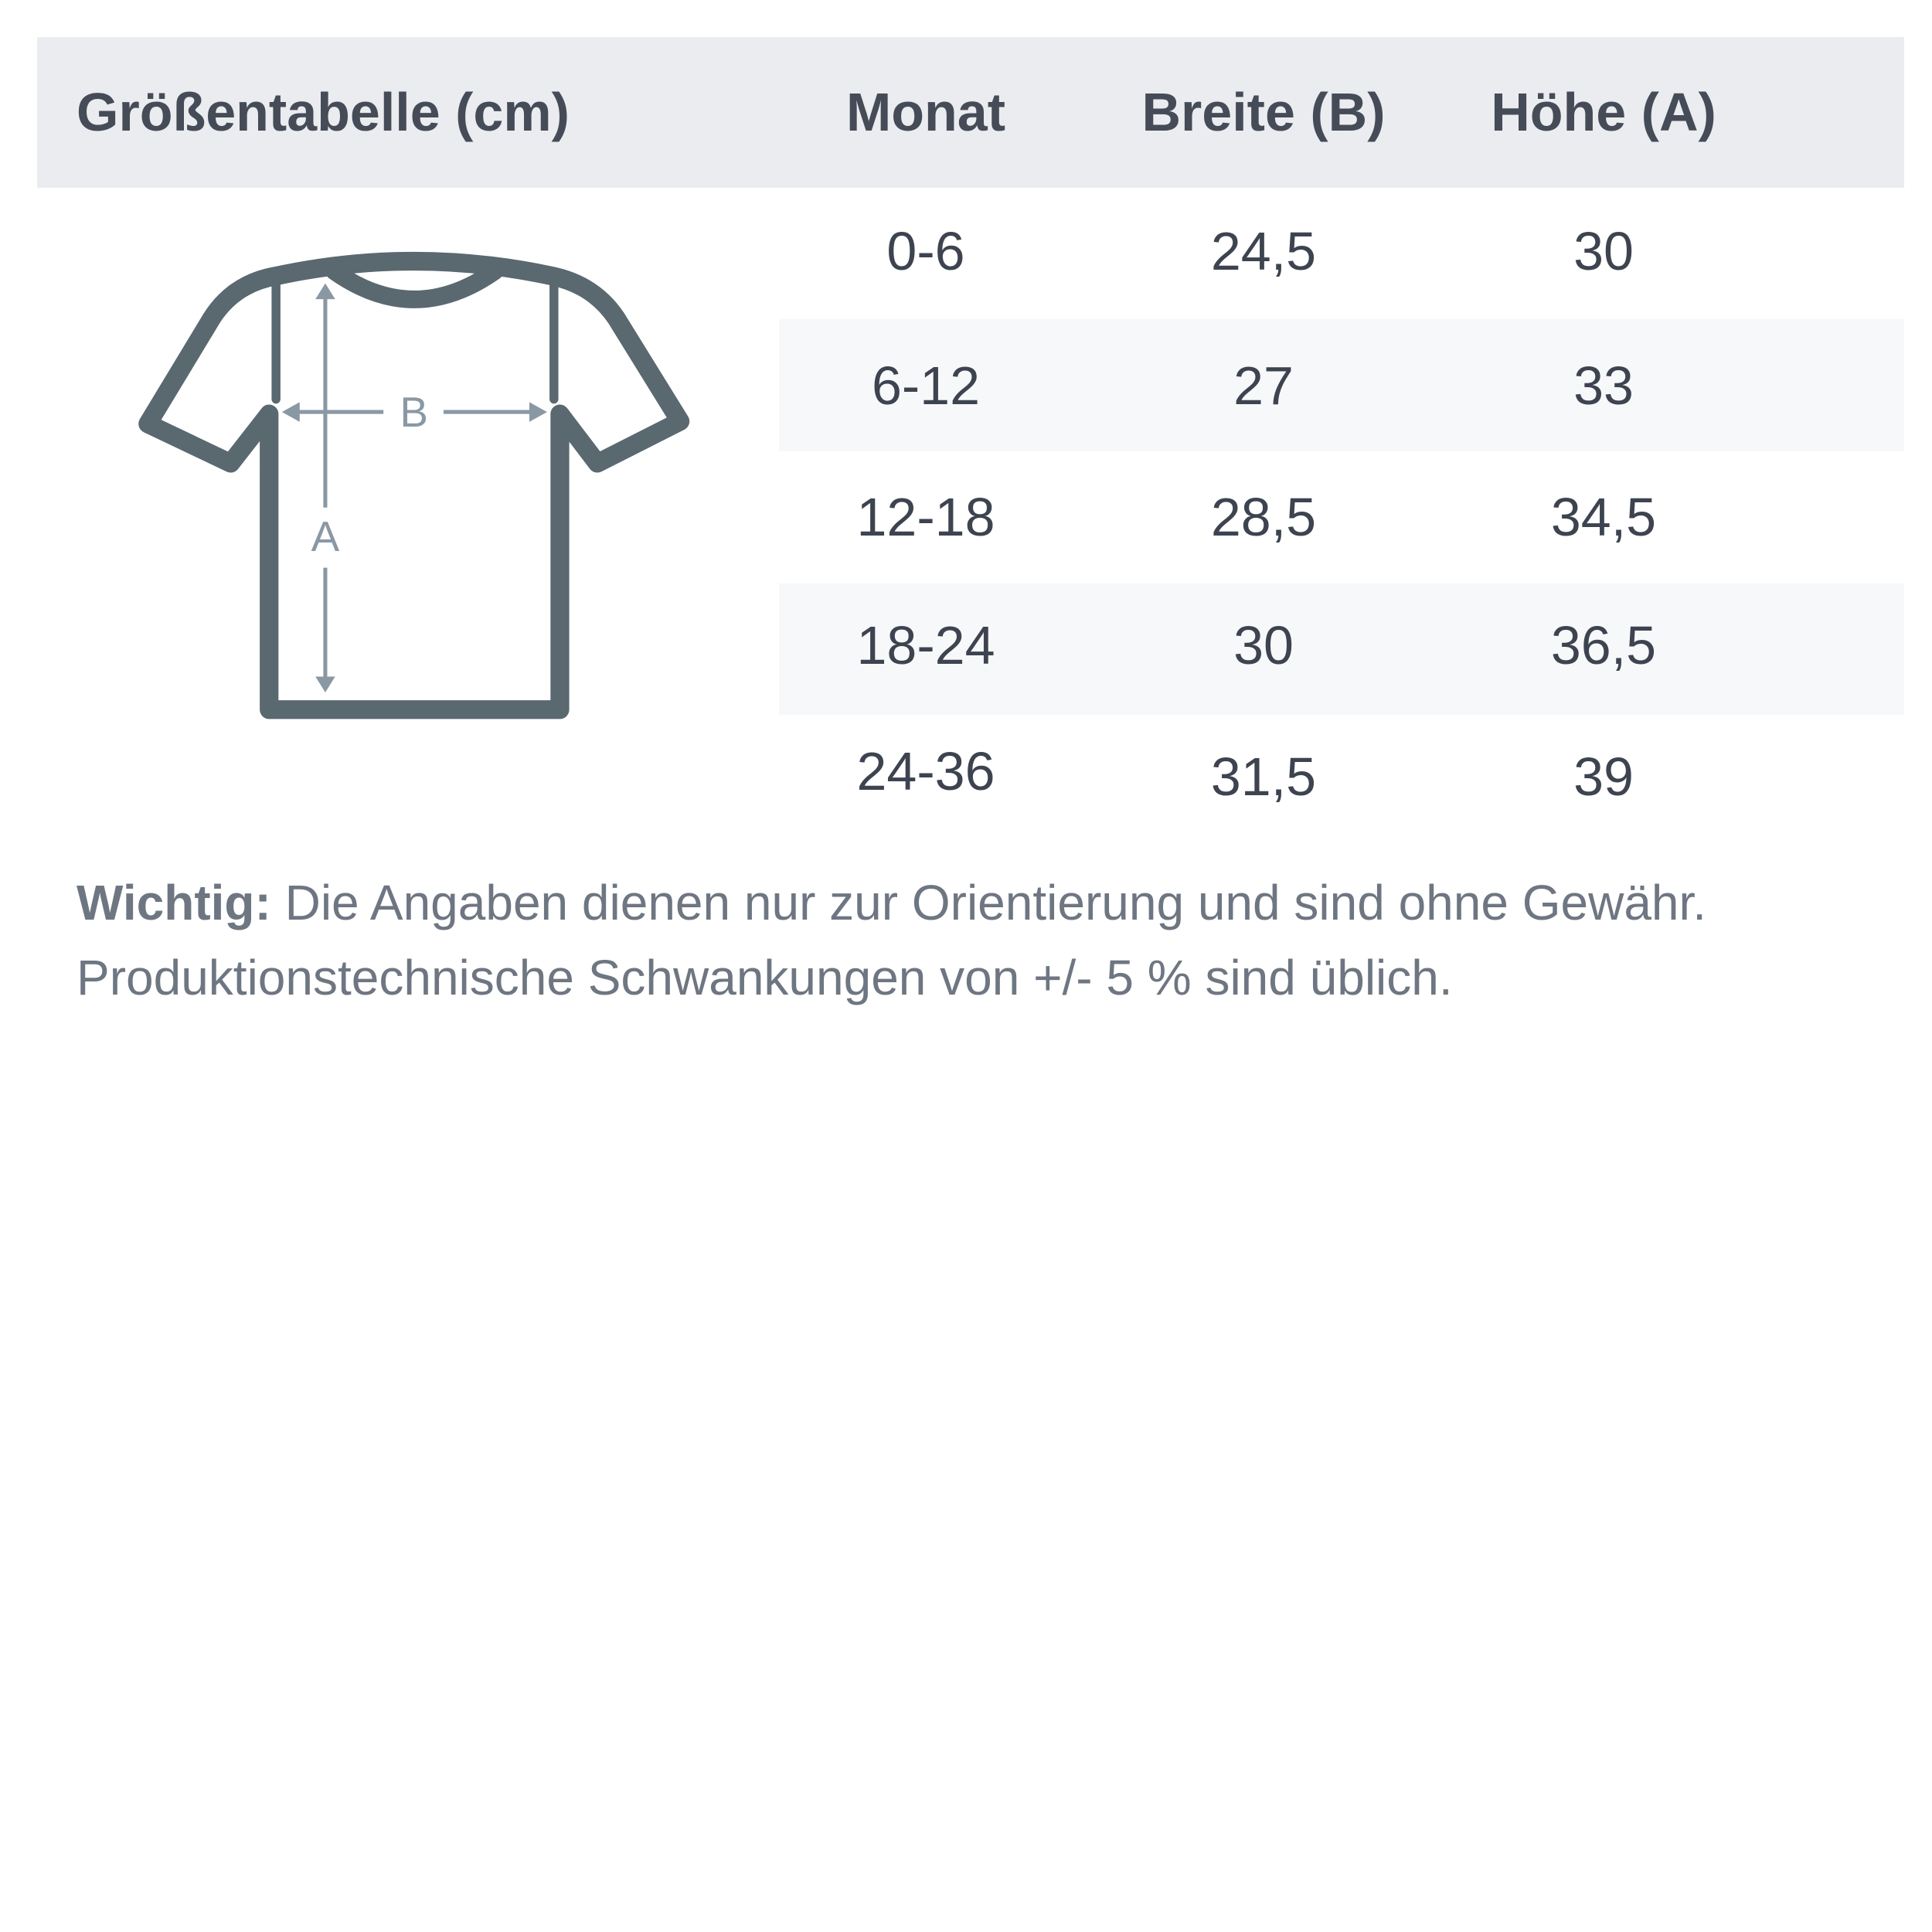 This screenshot has height=1932, width=1932. I want to click on cell-month: 18-24, so click(926, 645).